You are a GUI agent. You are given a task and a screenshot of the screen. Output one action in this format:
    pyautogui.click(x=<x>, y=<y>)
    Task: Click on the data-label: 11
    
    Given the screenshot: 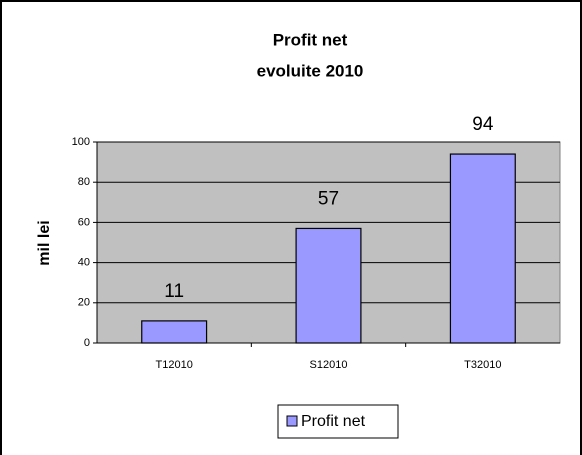 What is the action you would take?
    pyautogui.click(x=174, y=291)
    